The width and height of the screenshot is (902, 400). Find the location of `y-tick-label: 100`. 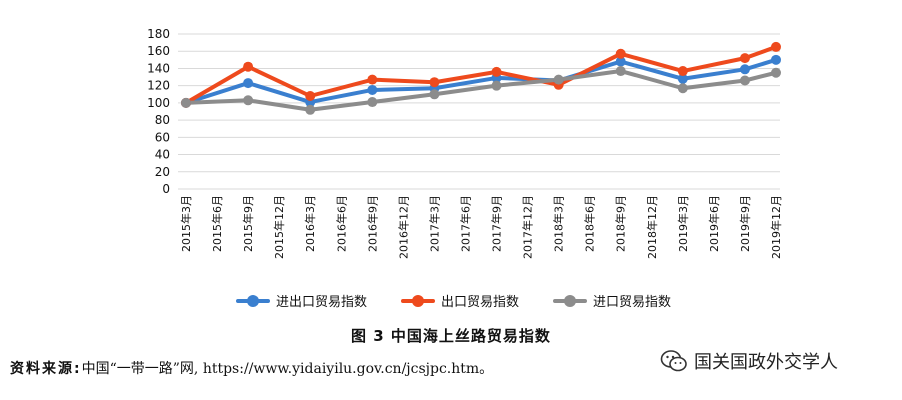

y-tick-label: 100 is located at coordinates (158, 103).